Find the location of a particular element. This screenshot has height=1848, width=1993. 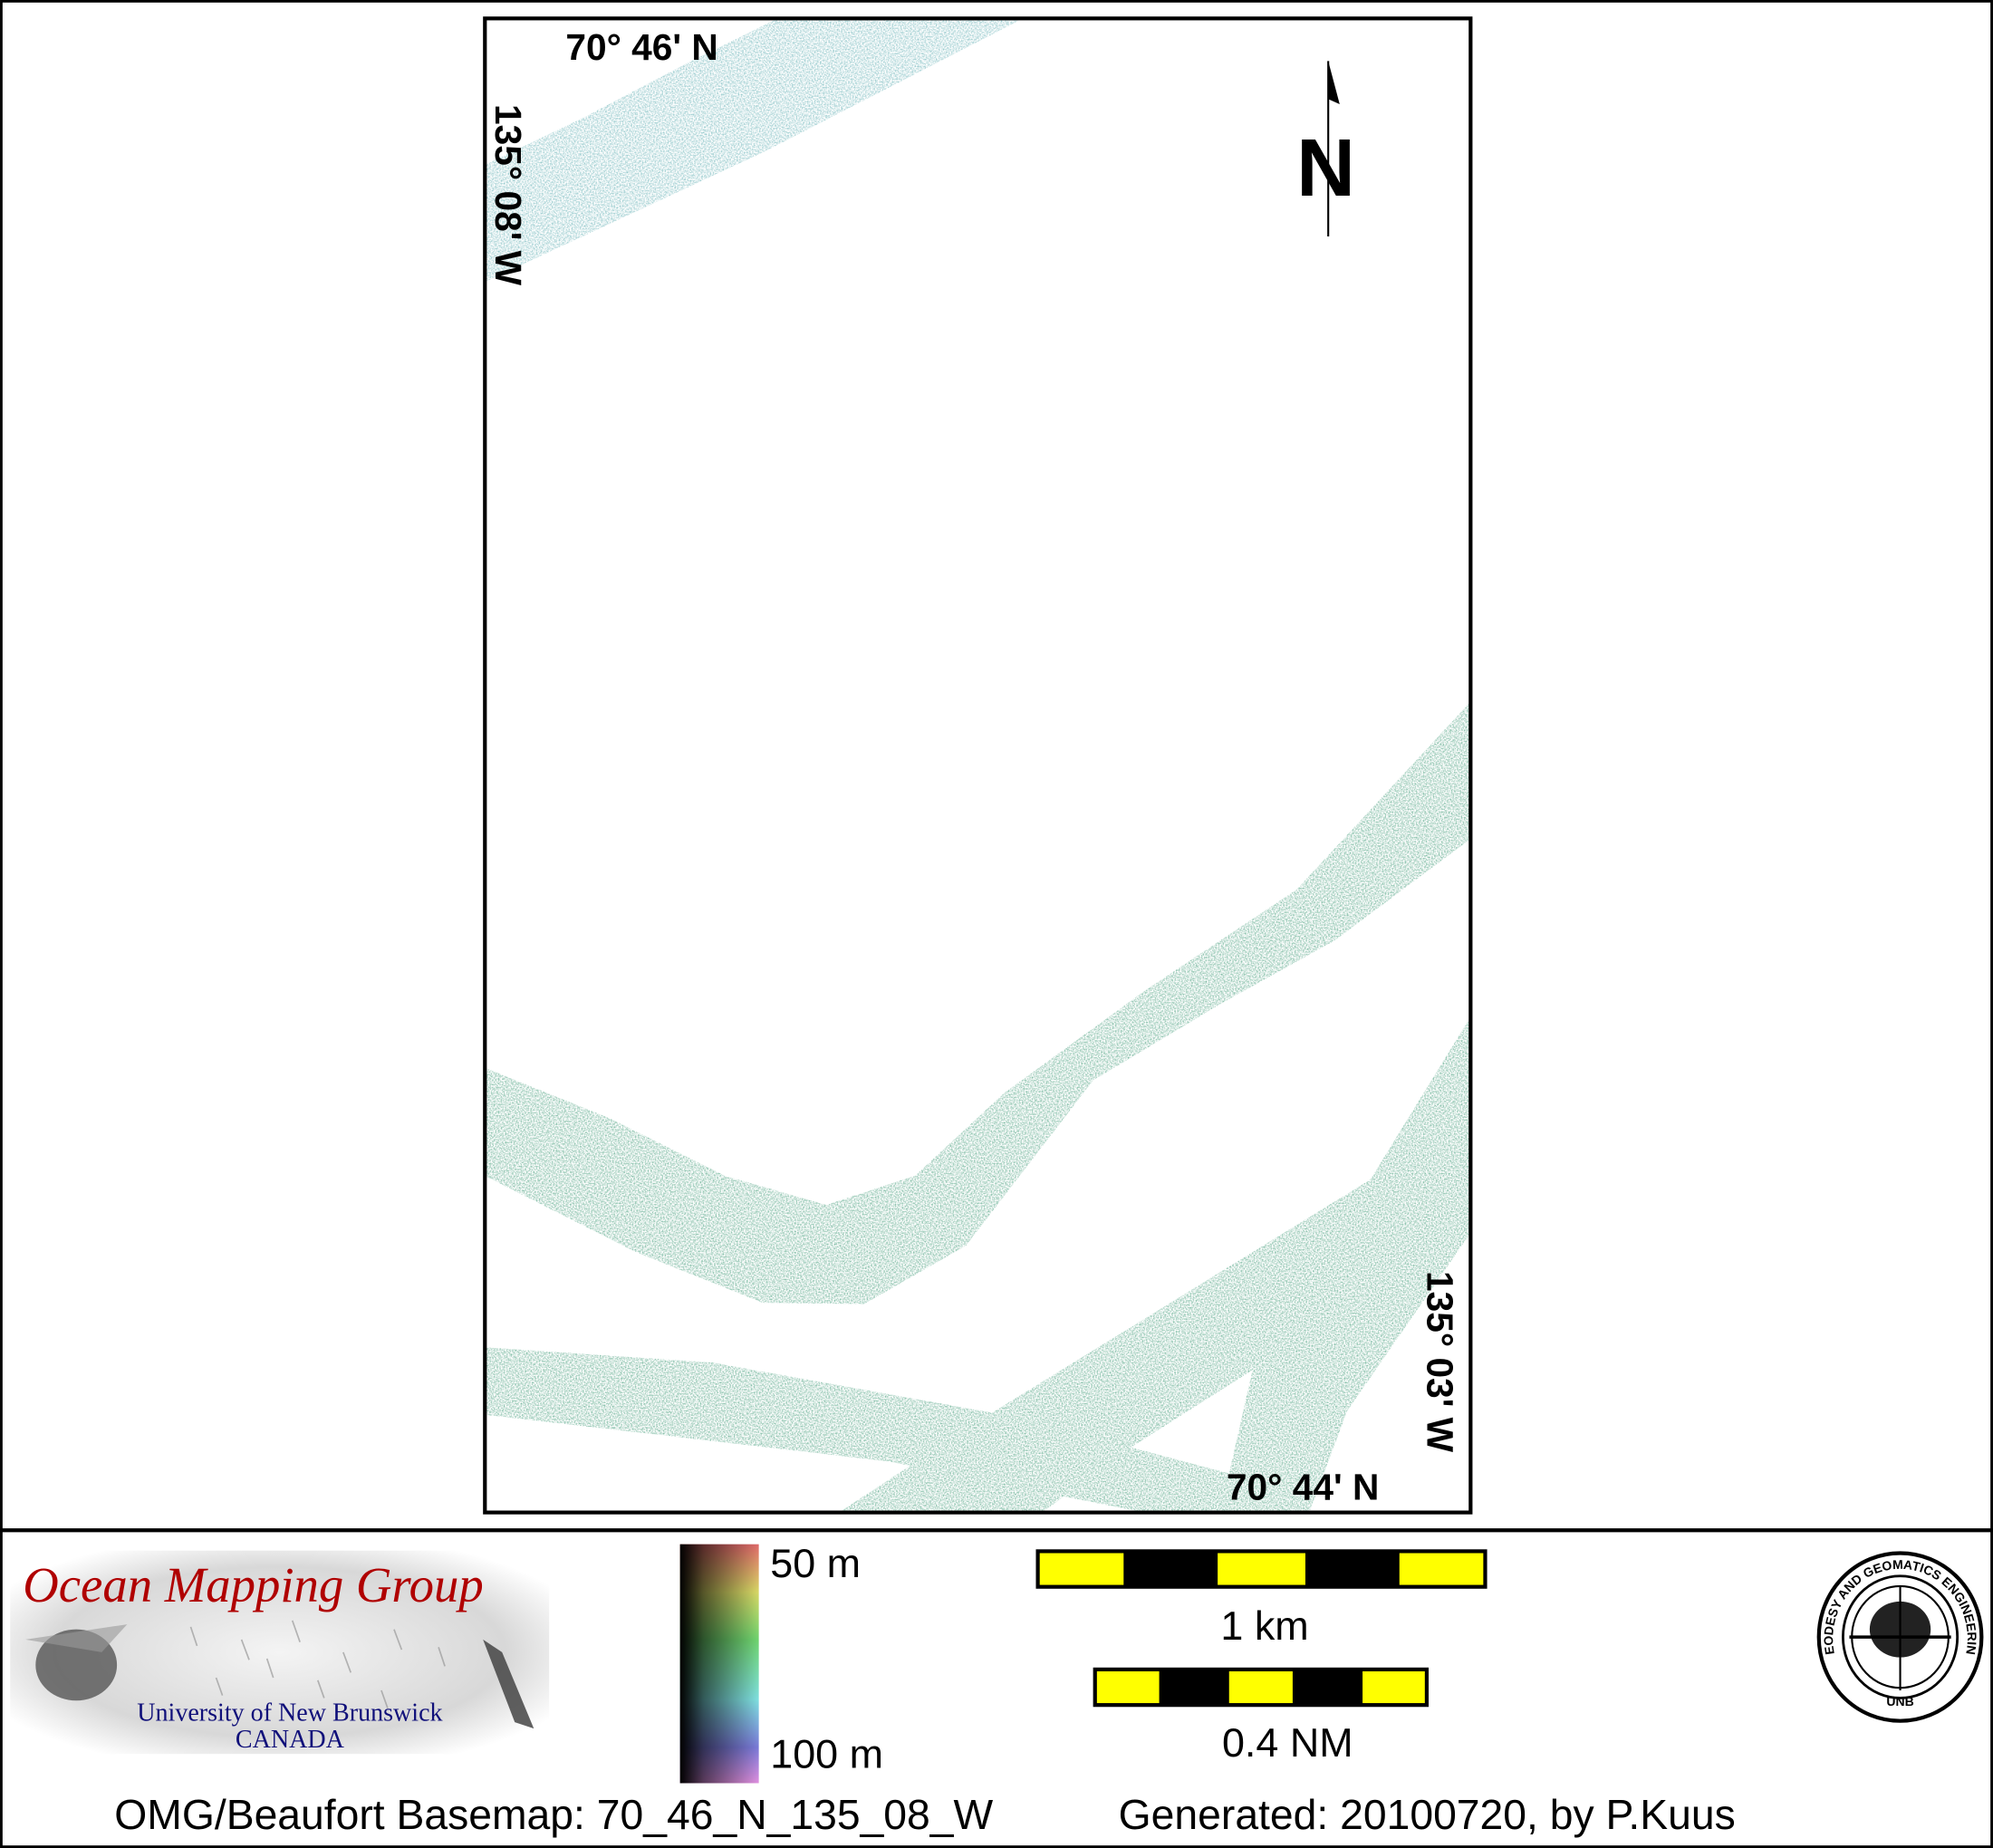

scale-bar-km: 1 km is located at coordinates (1261, 1599).